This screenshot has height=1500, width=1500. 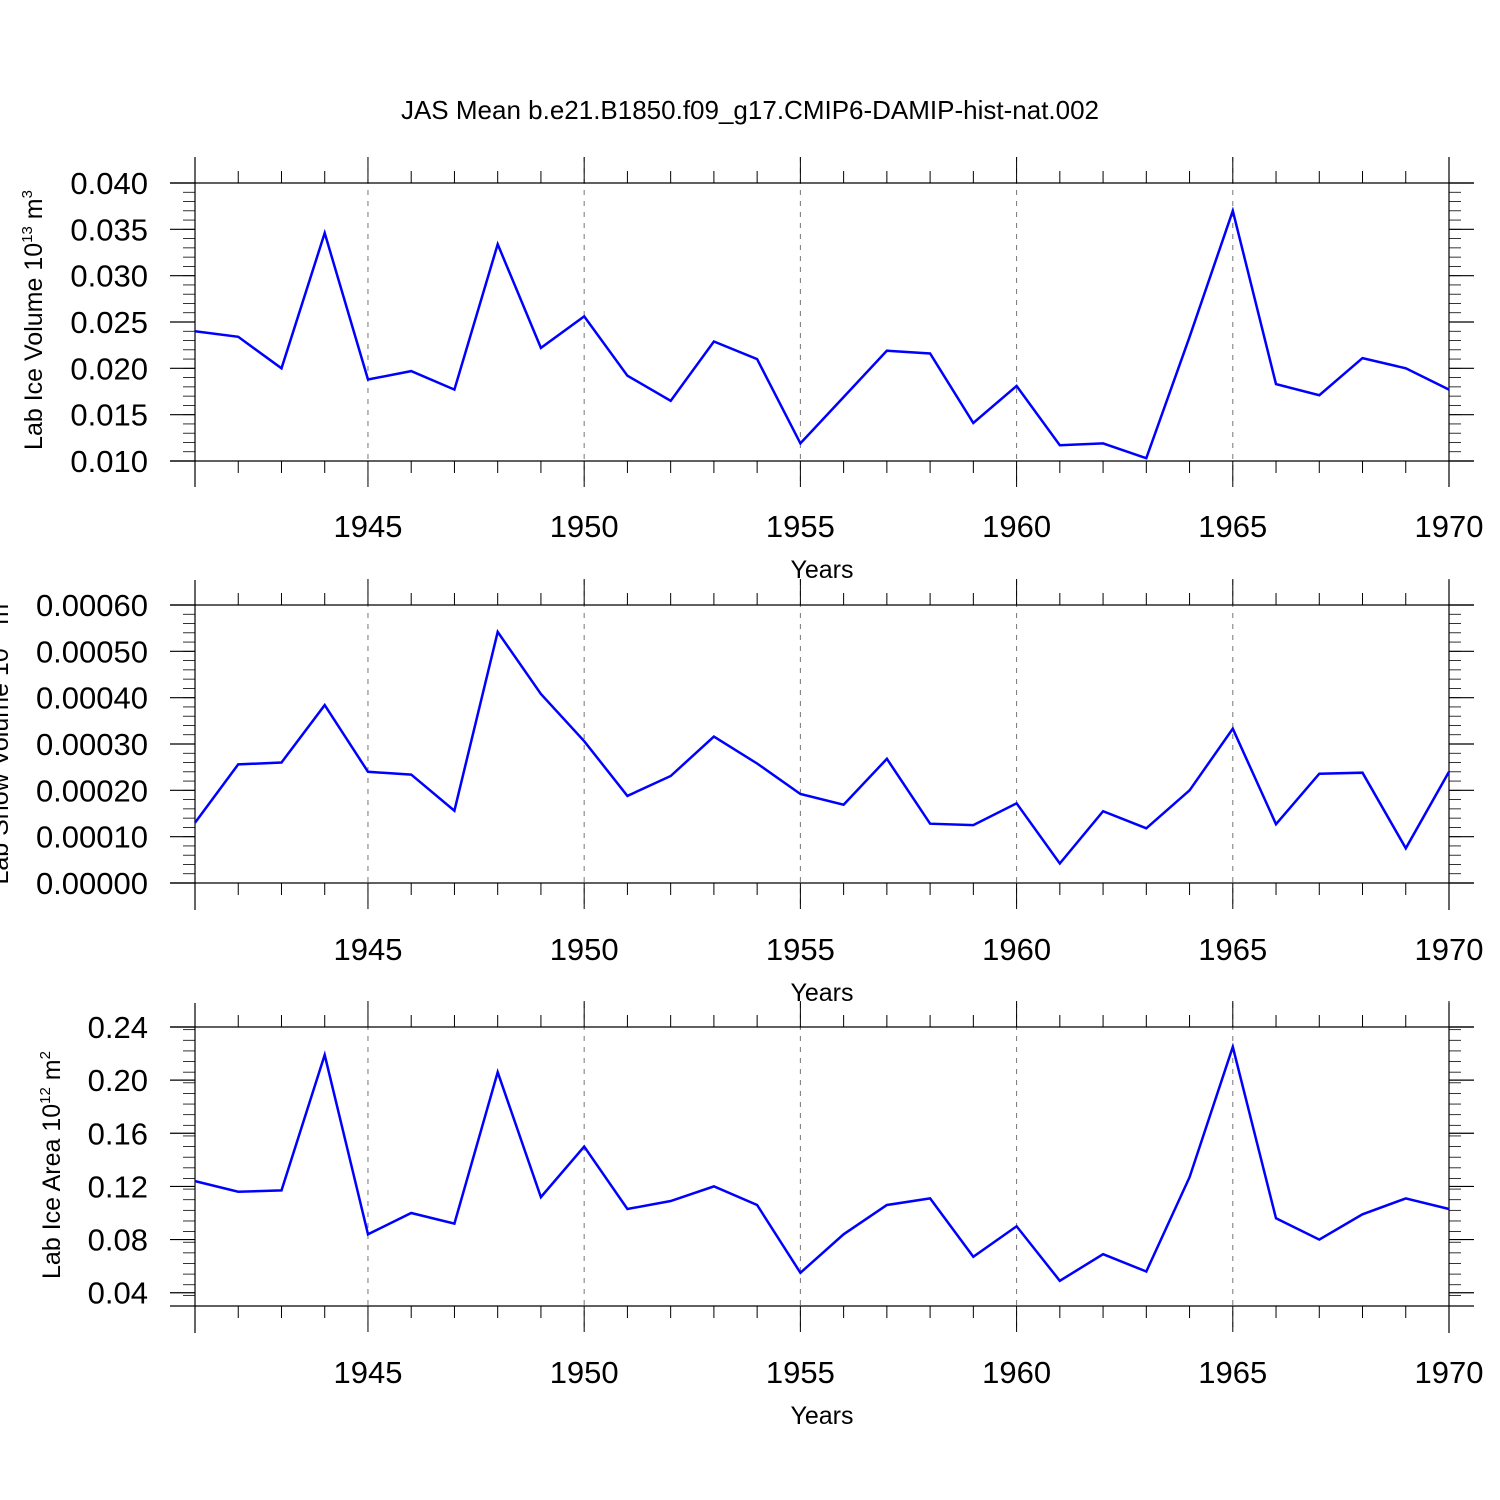 What do you see at coordinates (109, 276) in the screenshot?
I see `y-tick-label: 0.030` at bounding box center [109, 276].